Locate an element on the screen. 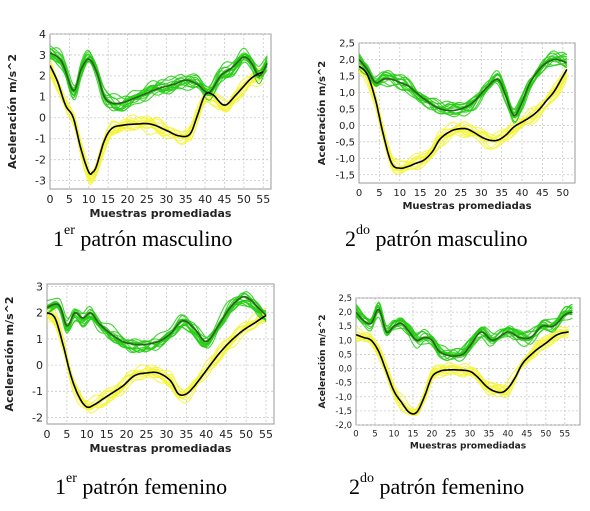 This screenshot has width=590, height=511. caption-3-number: 1 is located at coordinates (60, 486).